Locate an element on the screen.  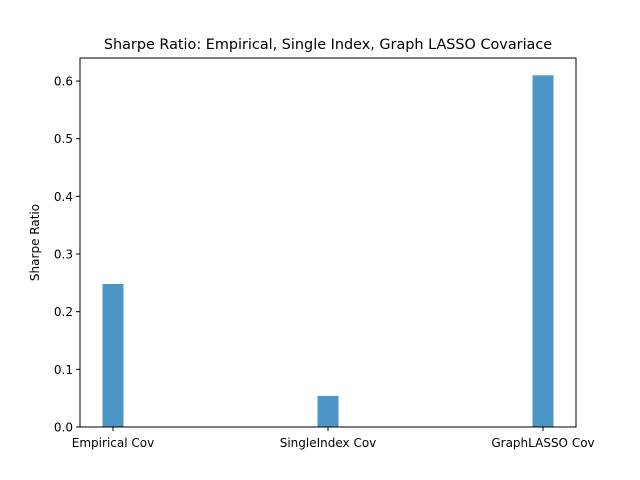
y-axis-ticks: 0.0 0.1 0.2 0.3 0.4 0.5 0.6 is located at coordinates (67, 255).